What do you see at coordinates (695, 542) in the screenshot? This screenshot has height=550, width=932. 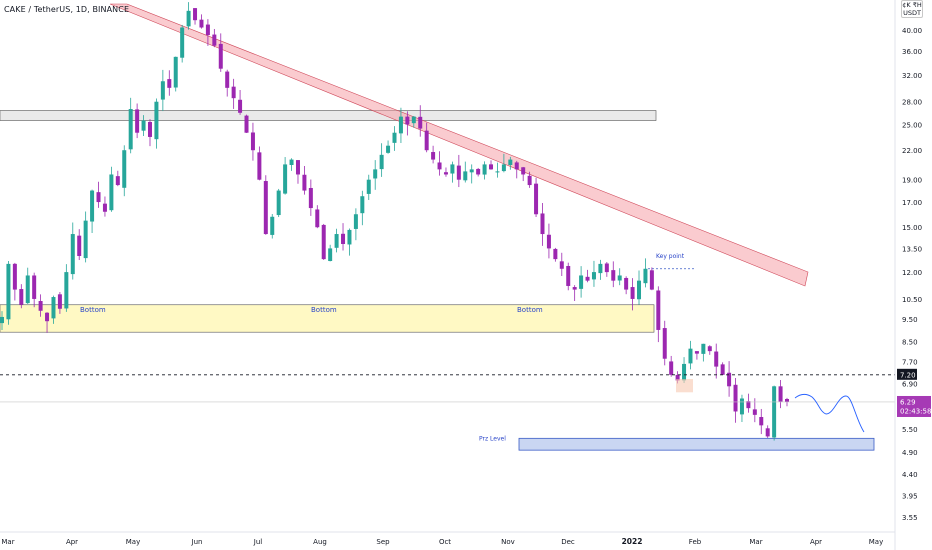 I see `x-tick-label: Feb` at bounding box center [695, 542].